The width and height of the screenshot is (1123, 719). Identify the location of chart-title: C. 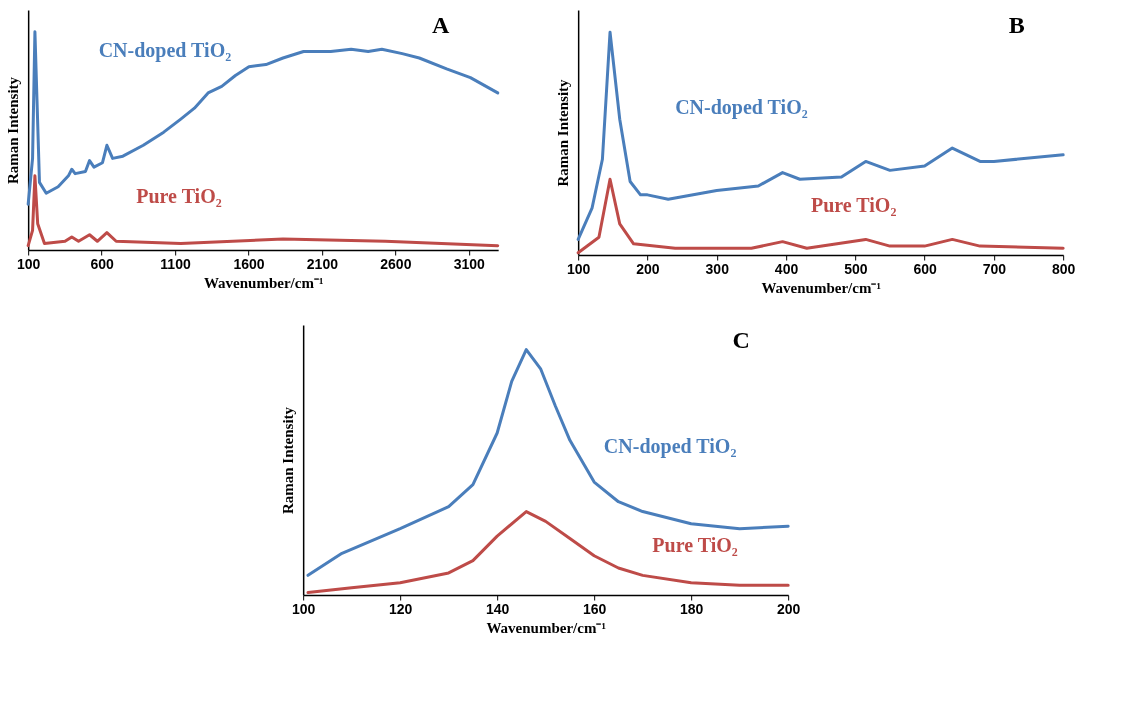
(741, 340).